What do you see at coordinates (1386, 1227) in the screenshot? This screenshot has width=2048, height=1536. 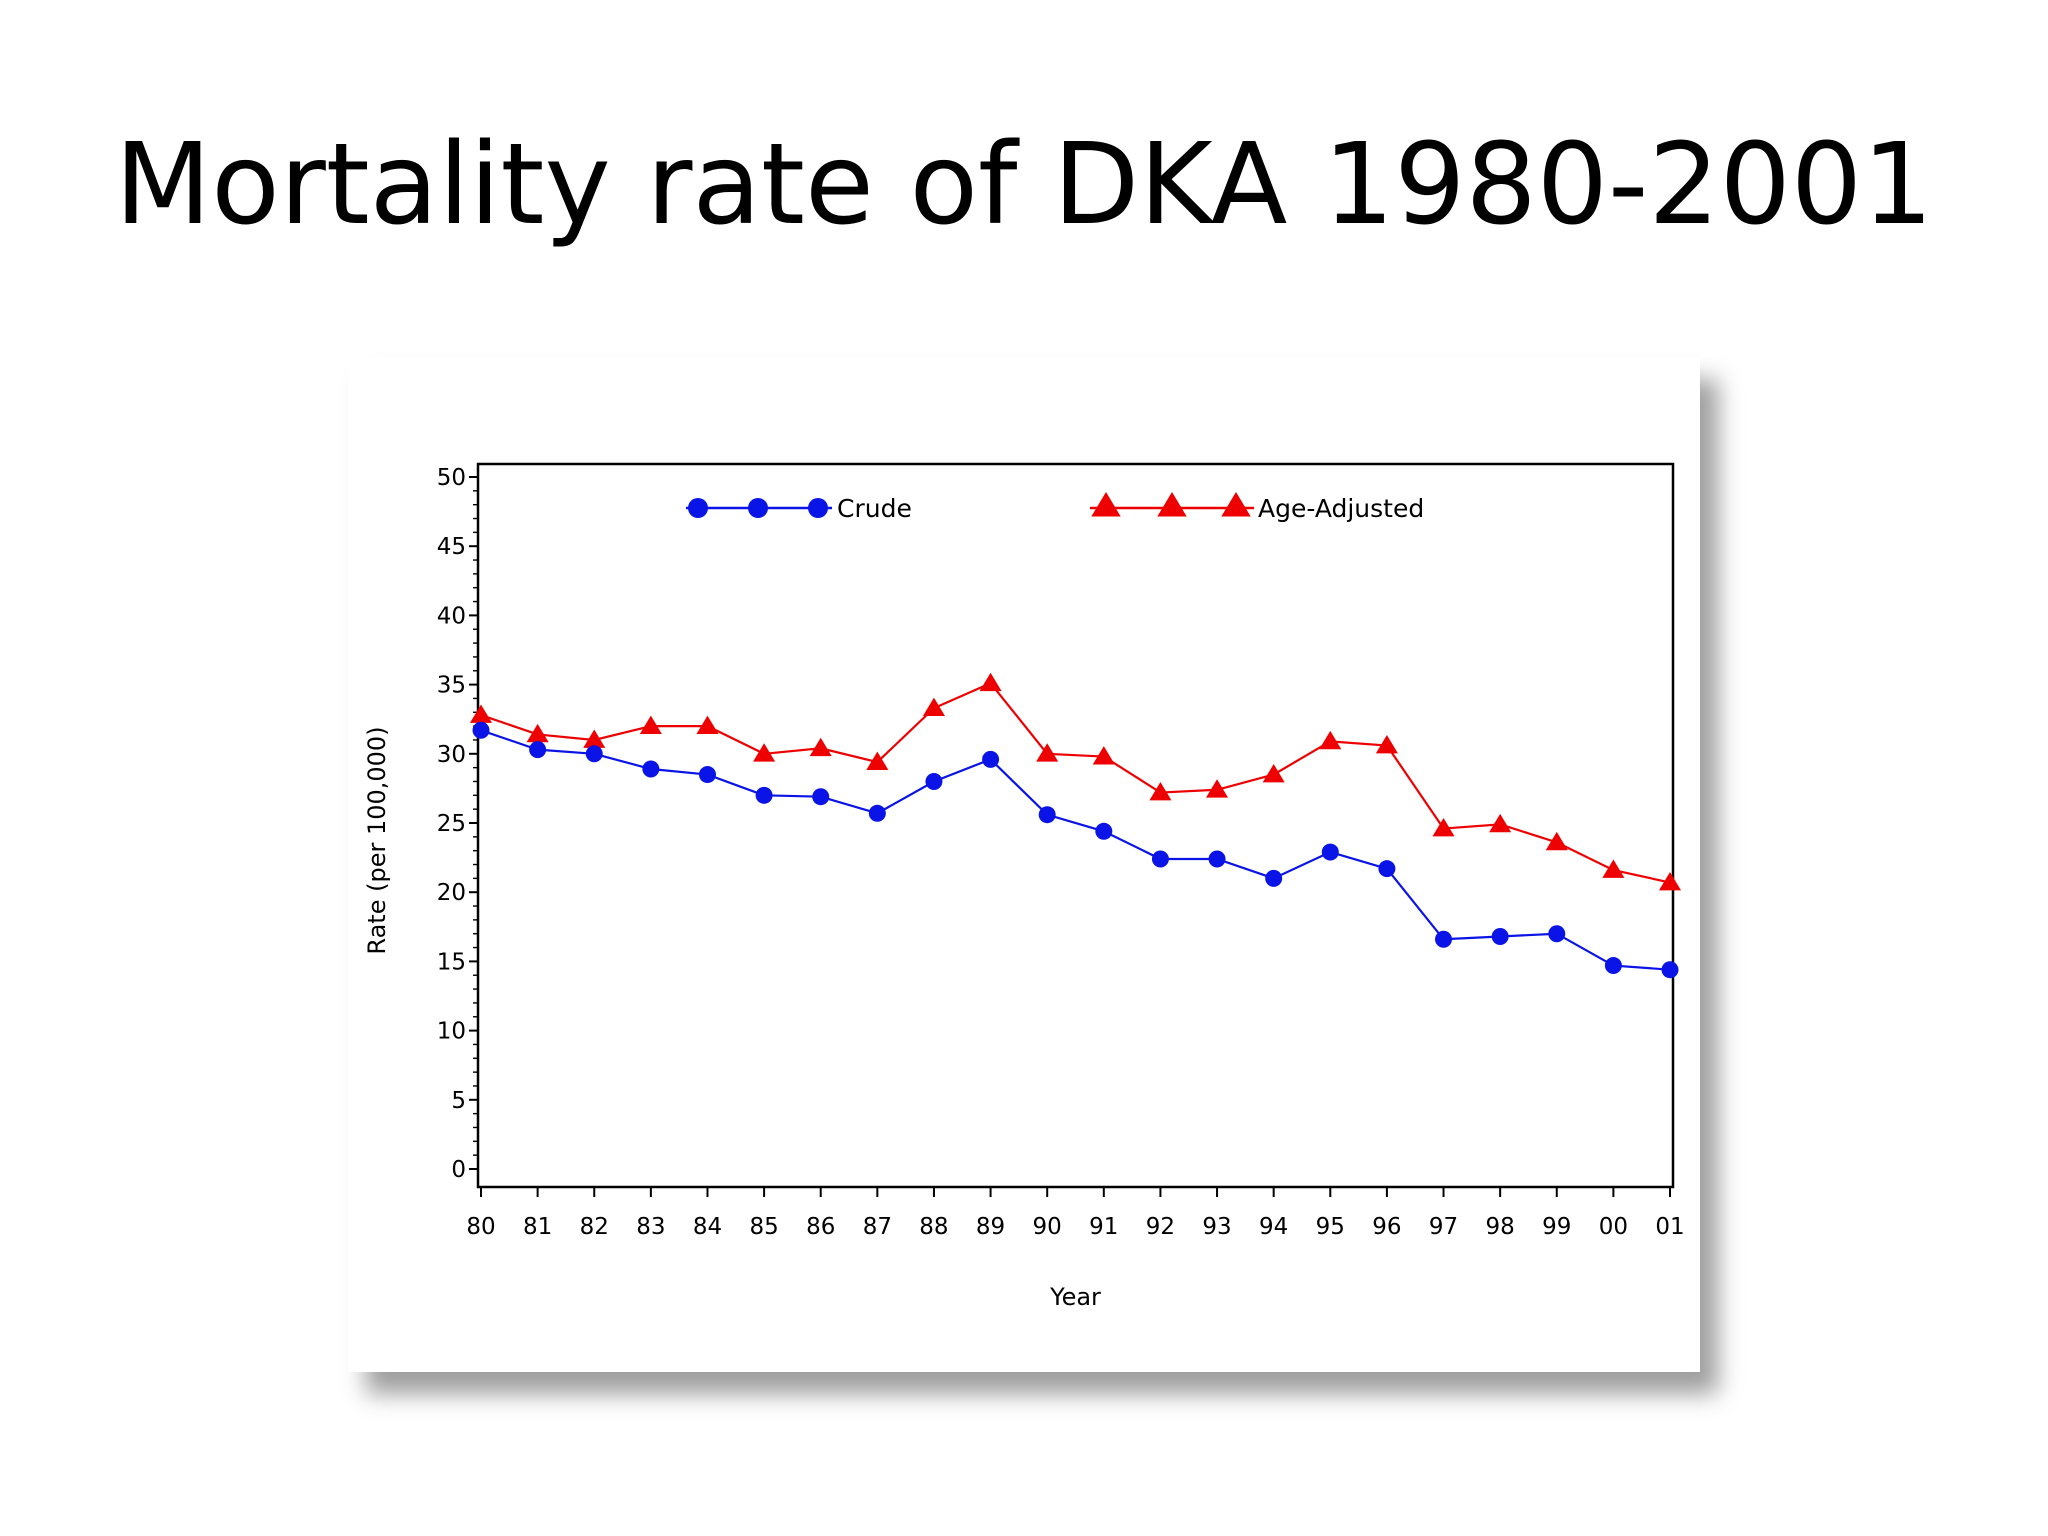 I see `x-tick-label: 96` at bounding box center [1386, 1227].